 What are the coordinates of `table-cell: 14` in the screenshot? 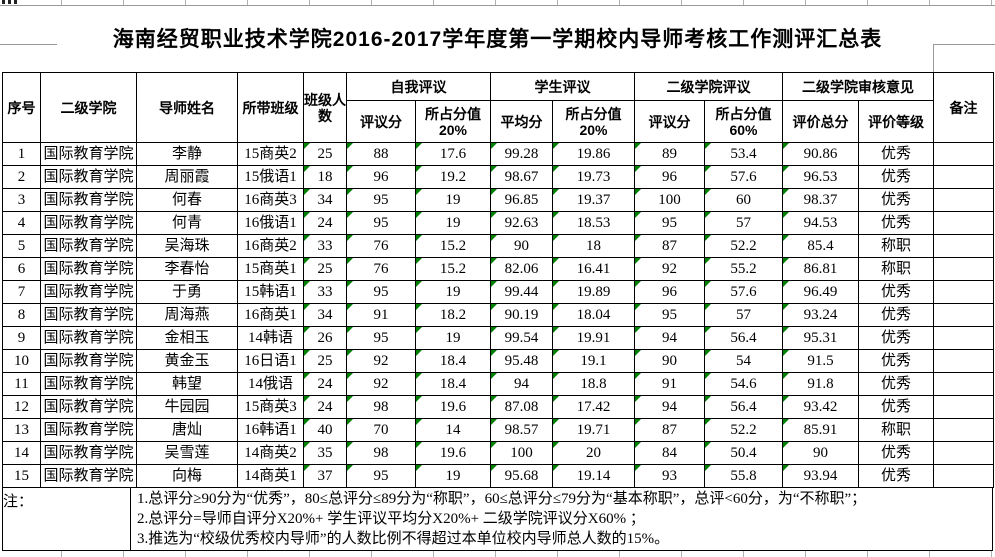 It's located at (453, 430).